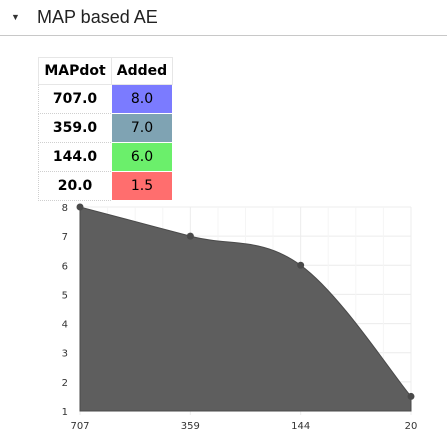 This screenshot has width=447, height=448. Describe the element at coordinates (411, 426) in the screenshot. I see `x-tick-label: 20` at that location.